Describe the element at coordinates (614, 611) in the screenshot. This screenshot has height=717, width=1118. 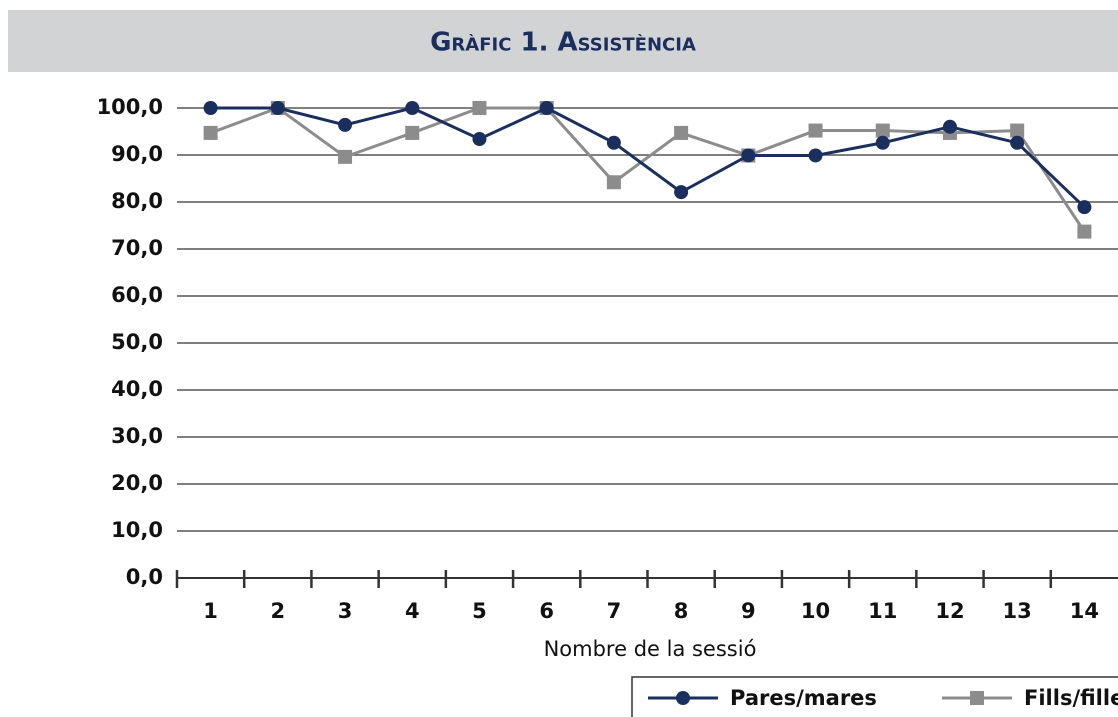
I see `x-tick-label: 7` at that location.